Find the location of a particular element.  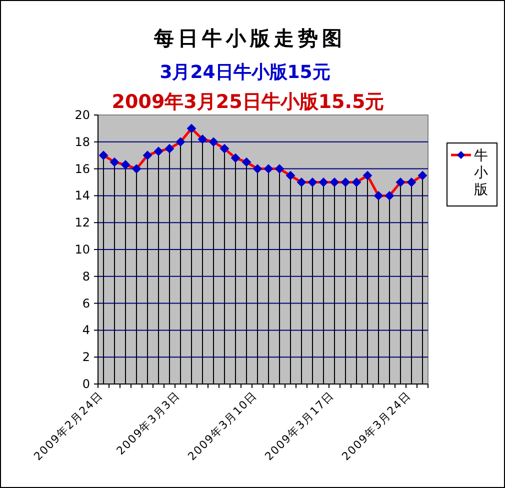

legend-label: 牛小版 is located at coordinates (481, 173).